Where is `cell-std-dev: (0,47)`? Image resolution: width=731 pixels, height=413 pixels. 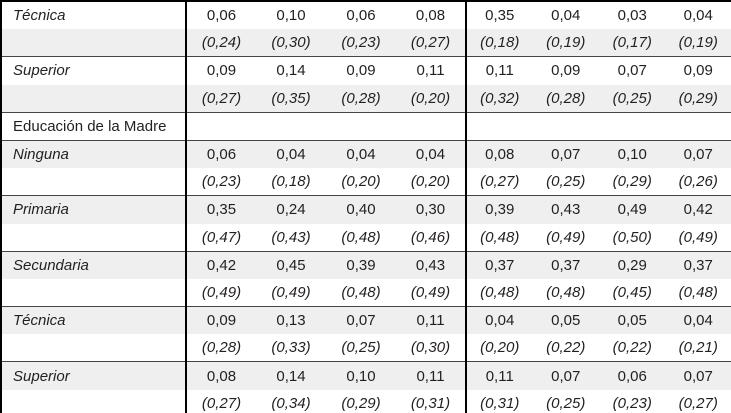 cell-std-dev: (0,47) is located at coordinates (221, 237).